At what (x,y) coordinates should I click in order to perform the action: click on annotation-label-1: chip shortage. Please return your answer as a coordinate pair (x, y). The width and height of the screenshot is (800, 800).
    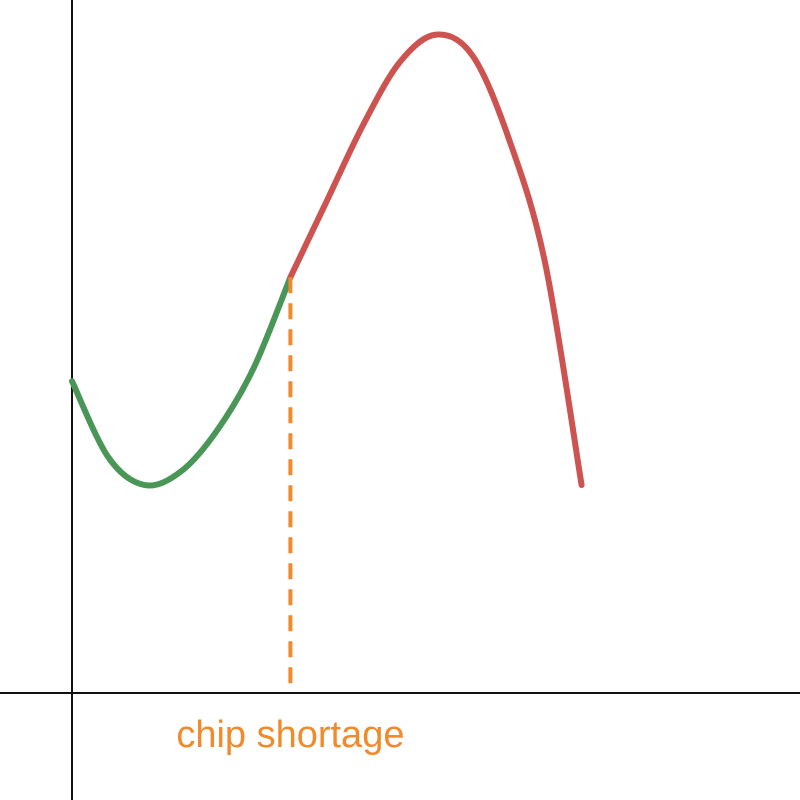
    Looking at the image, I should click on (290, 735).